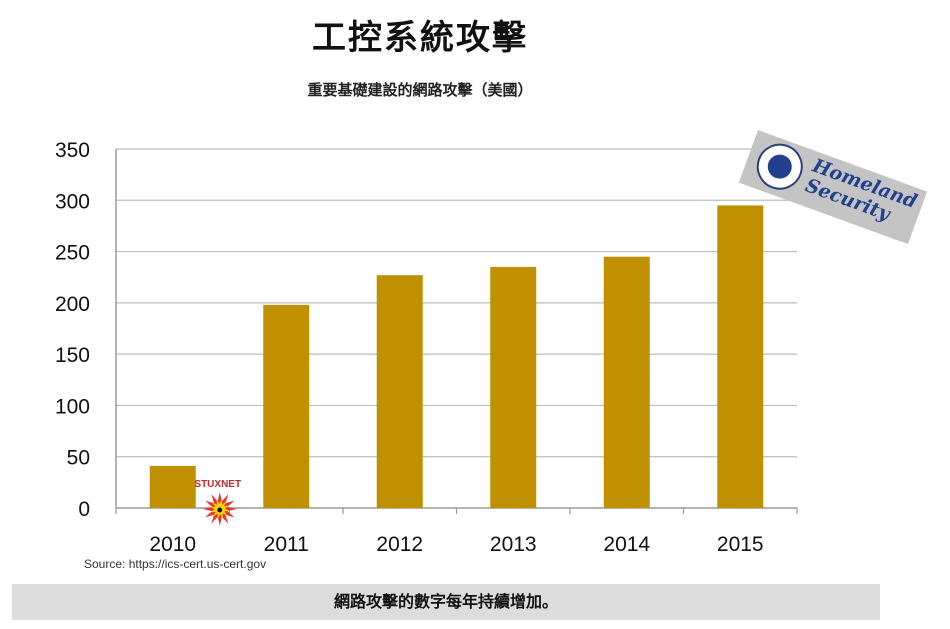  Describe the element at coordinates (172, 486) in the screenshot. I see `bar-2010` at that location.